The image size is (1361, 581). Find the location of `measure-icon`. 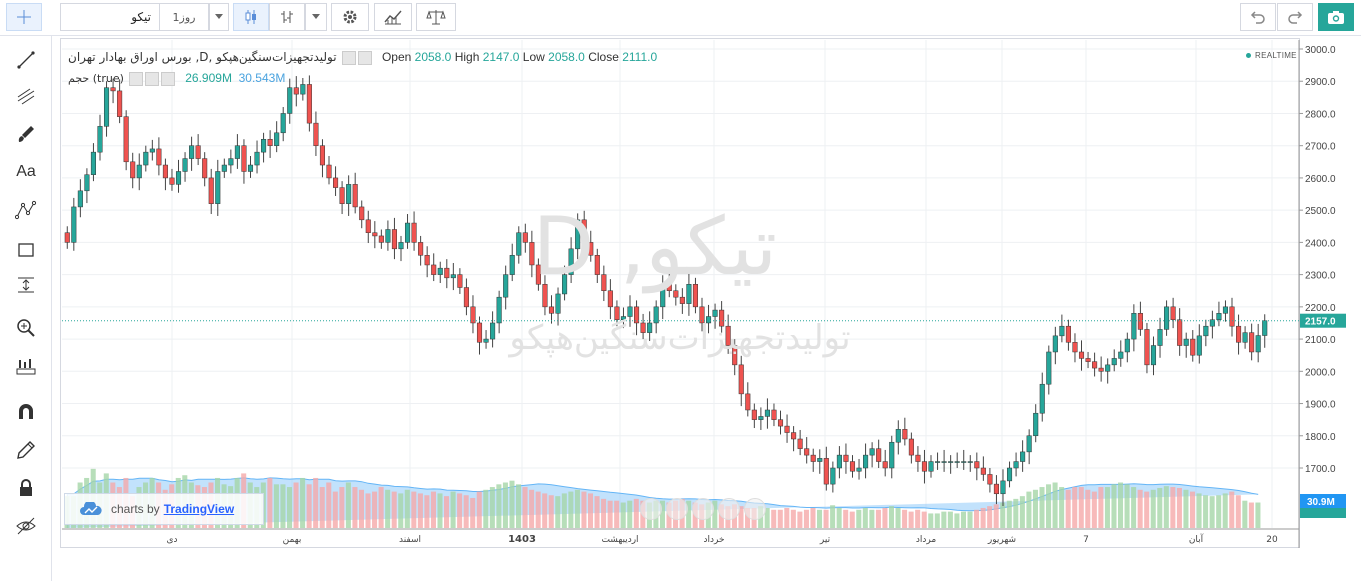

measure-icon is located at coordinates (26, 285).